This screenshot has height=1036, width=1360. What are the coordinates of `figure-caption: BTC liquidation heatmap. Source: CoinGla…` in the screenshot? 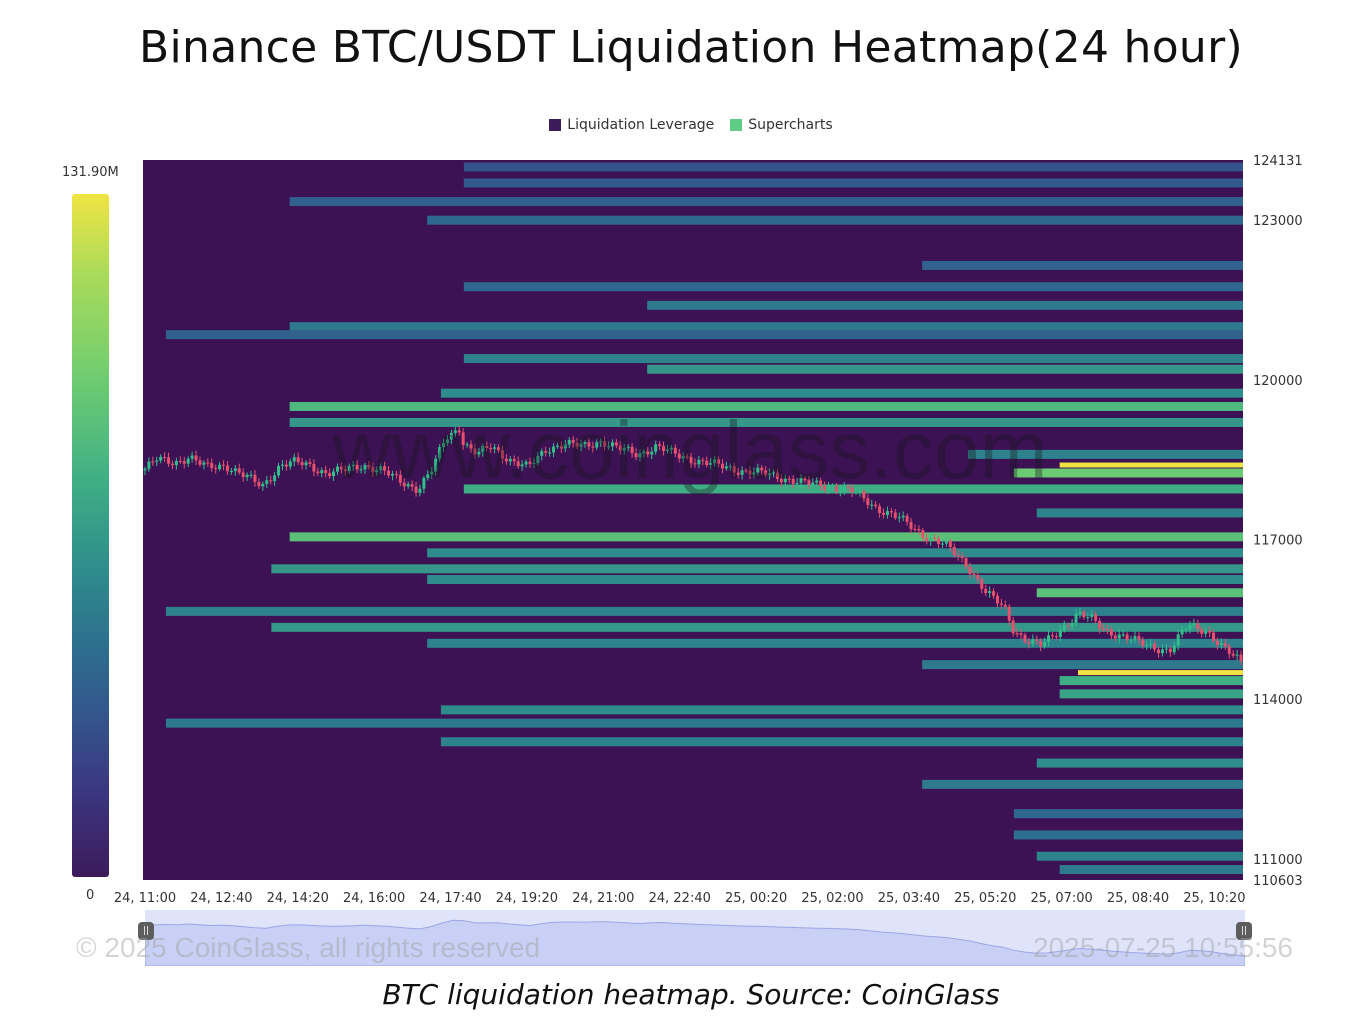 It's located at (691, 994).